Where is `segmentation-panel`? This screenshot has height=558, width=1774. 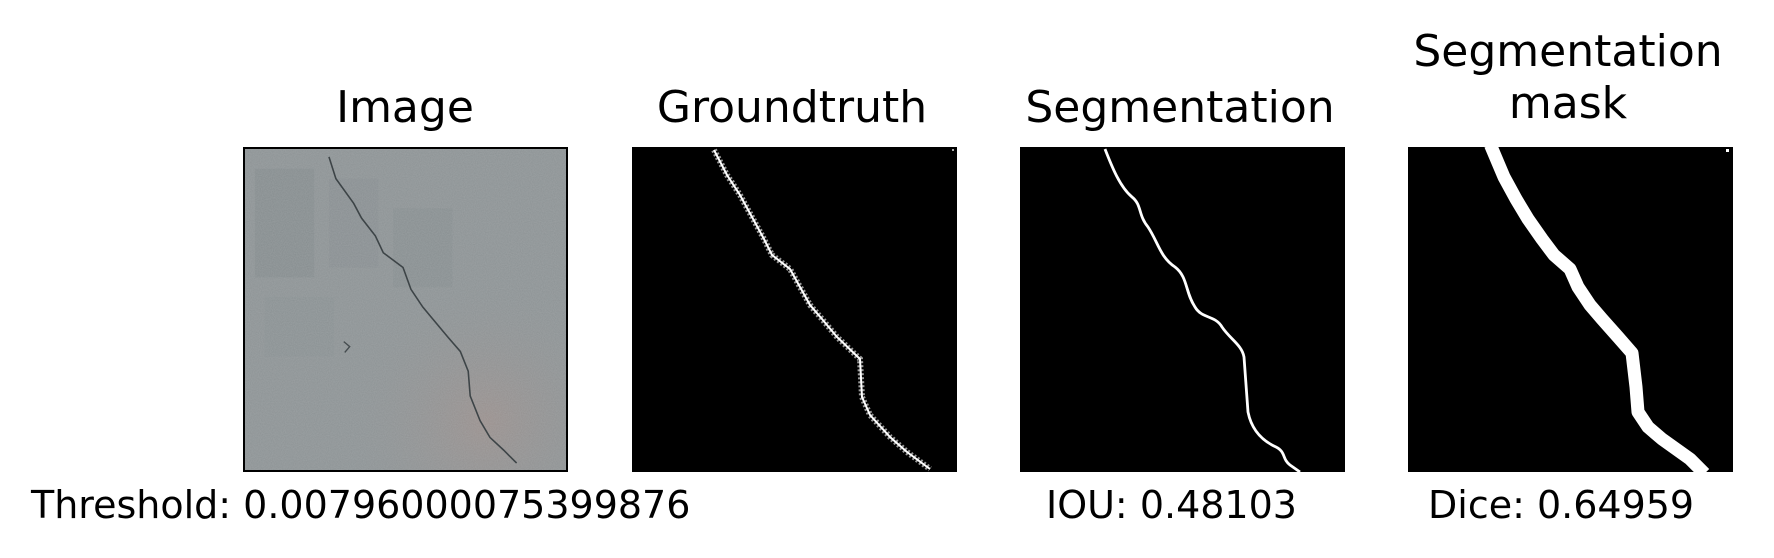
segmentation-panel is located at coordinates (1182, 309).